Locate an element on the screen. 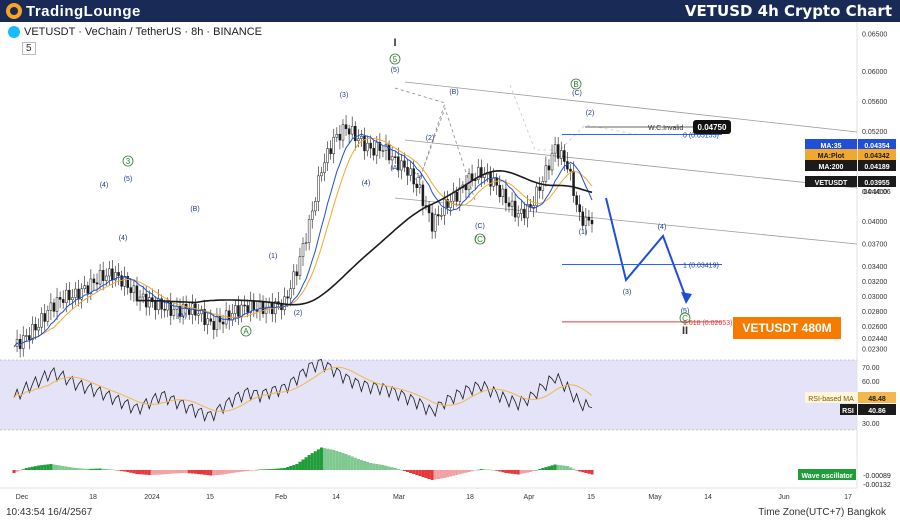  wave-label: (A) is located at coordinates (181, 316).